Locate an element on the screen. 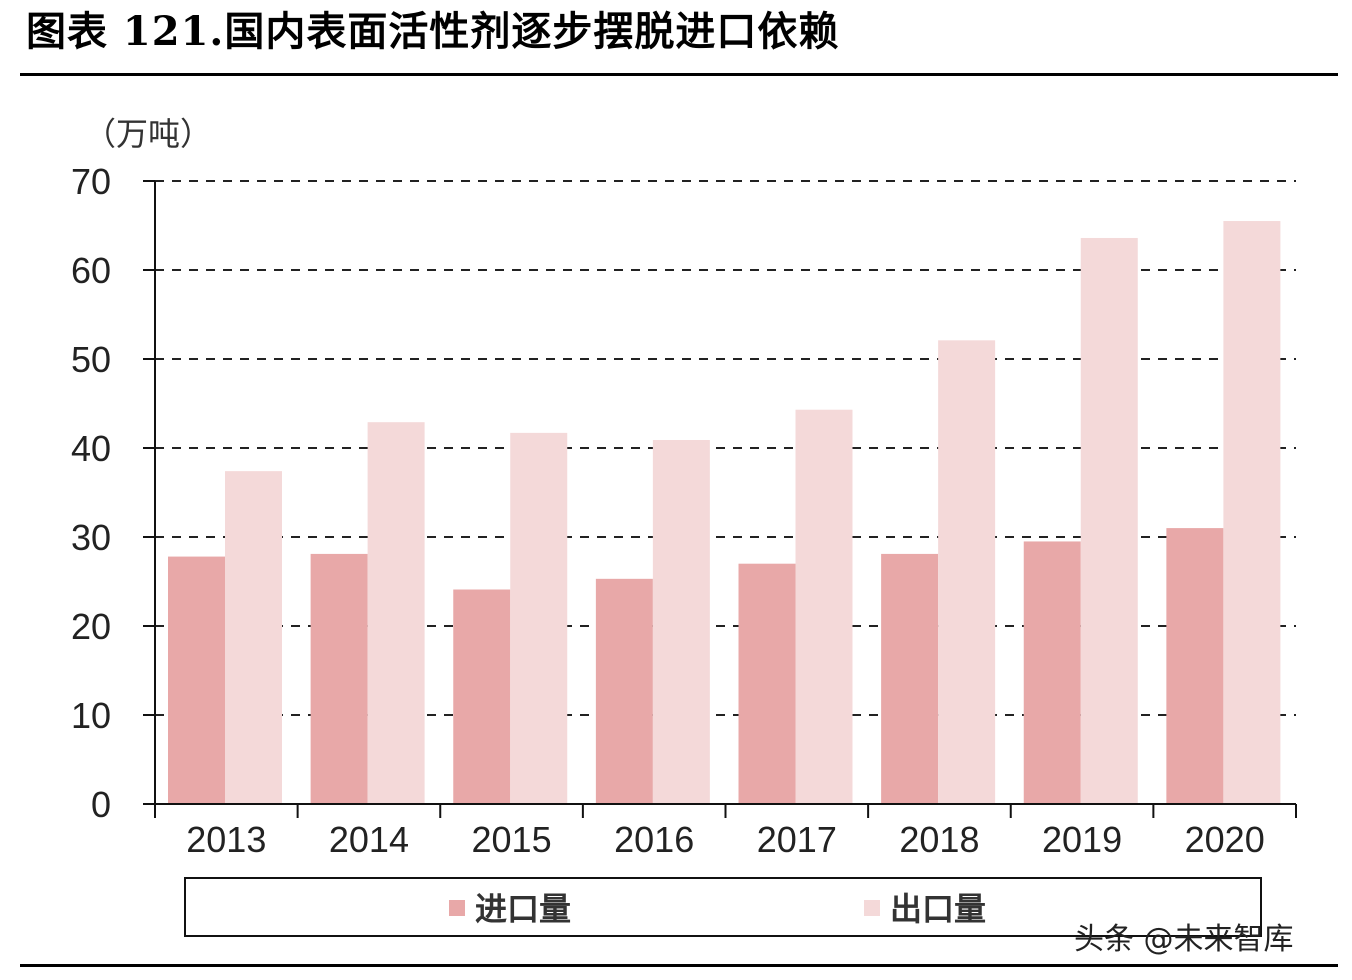 The width and height of the screenshot is (1352, 980). bar-import-2015 is located at coordinates (482, 696).